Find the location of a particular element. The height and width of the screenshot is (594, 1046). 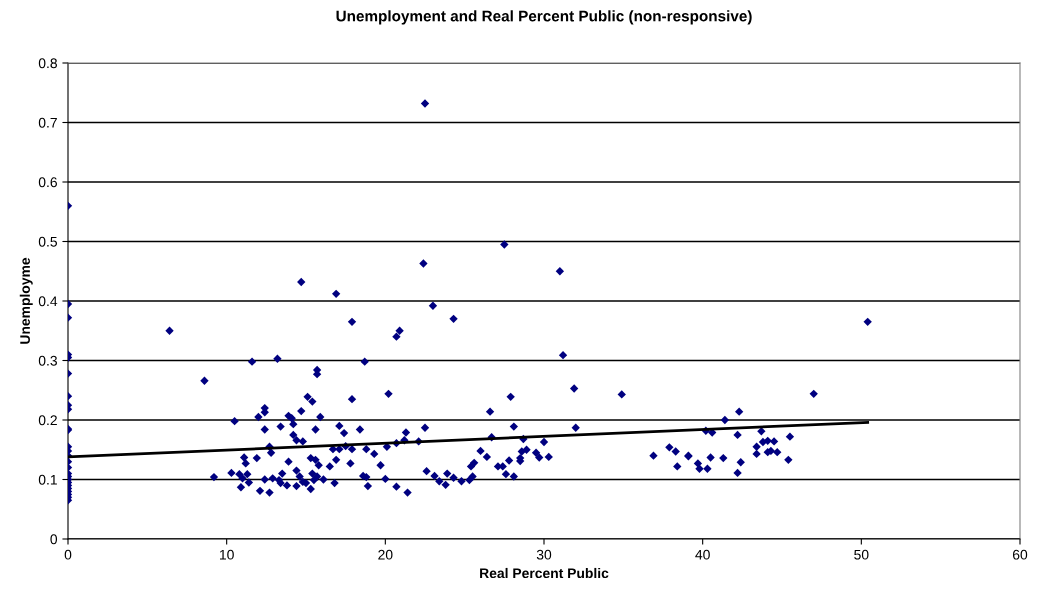

y-tick-label: 0 is located at coordinates (54, 539).